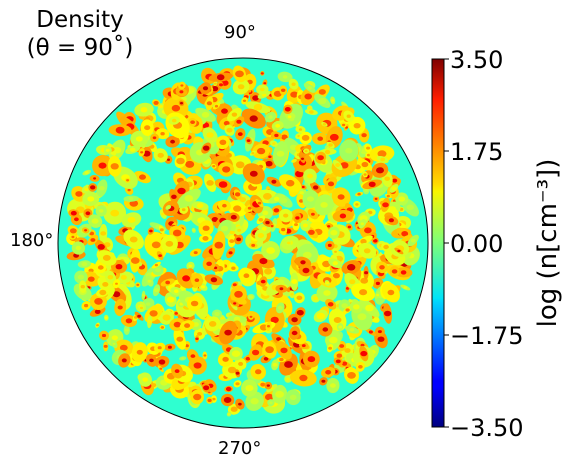 The width and height of the screenshot is (576, 470). What do you see at coordinates (476, 60) in the screenshot?
I see `colorbar-tick-label: 3.50` at bounding box center [476, 60].